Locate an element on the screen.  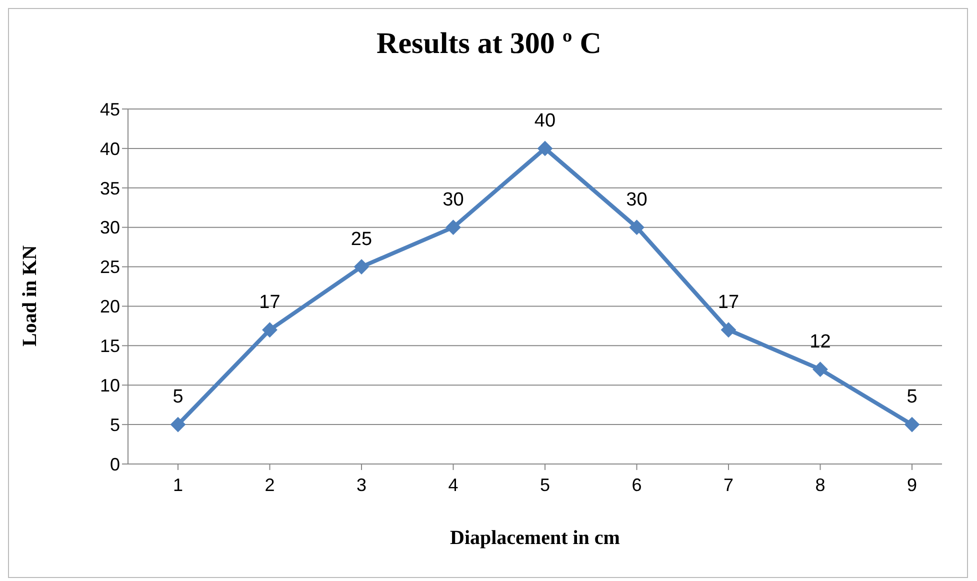
data-label: 25 is located at coordinates (361, 239).